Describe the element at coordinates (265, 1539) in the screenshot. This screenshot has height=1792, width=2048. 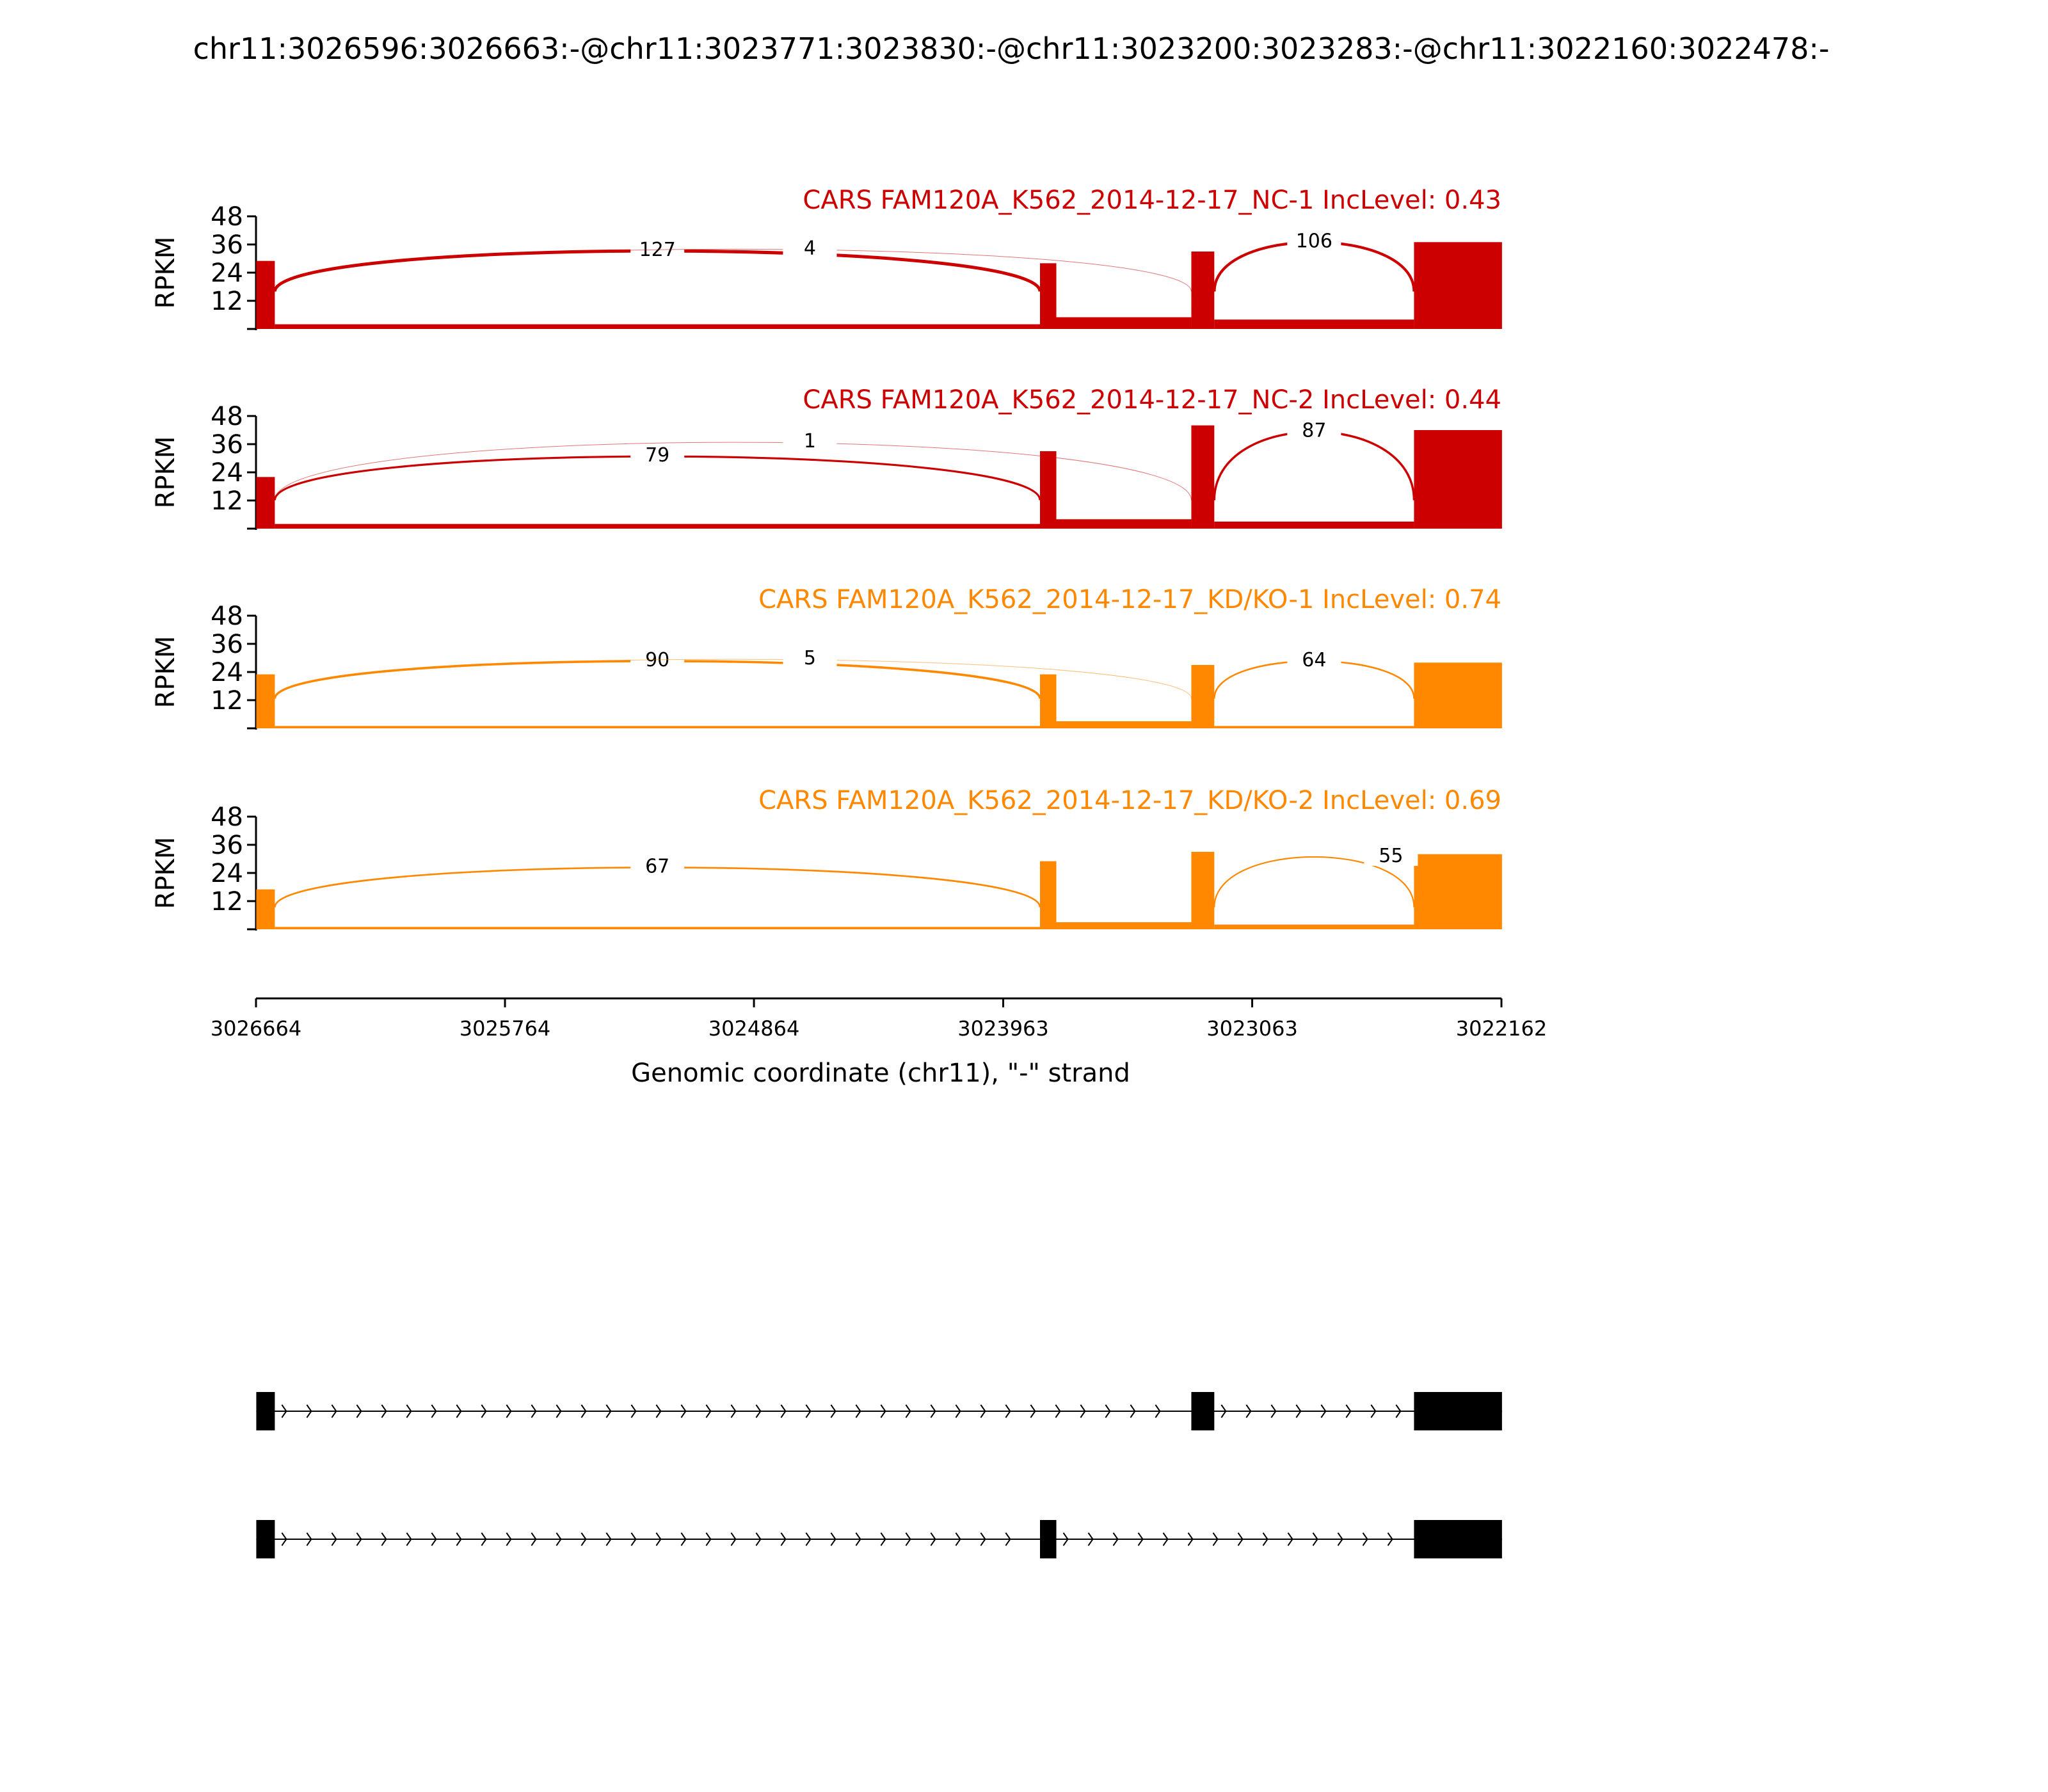
I see `exon-block-upstream` at that location.